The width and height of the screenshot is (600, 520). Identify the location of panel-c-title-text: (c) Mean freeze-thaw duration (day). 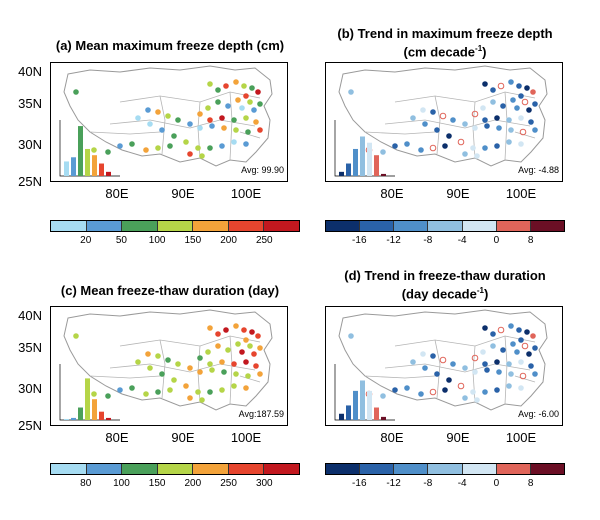
(170, 290).